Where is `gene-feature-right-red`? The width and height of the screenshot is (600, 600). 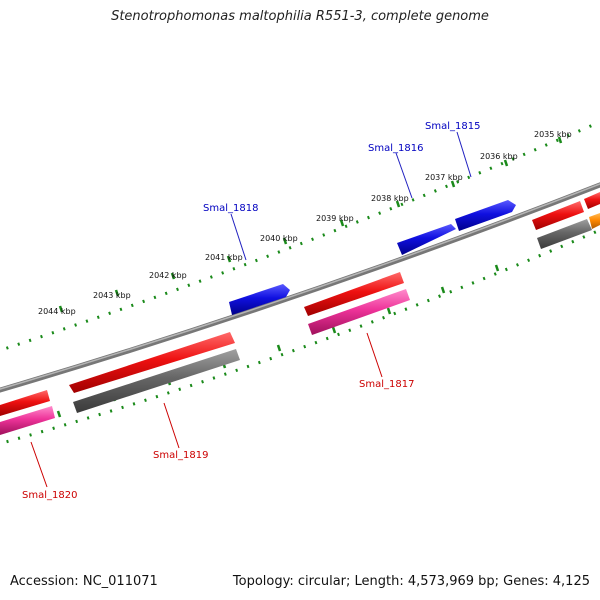 gene-feature-right-red is located at coordinates (558, 215).